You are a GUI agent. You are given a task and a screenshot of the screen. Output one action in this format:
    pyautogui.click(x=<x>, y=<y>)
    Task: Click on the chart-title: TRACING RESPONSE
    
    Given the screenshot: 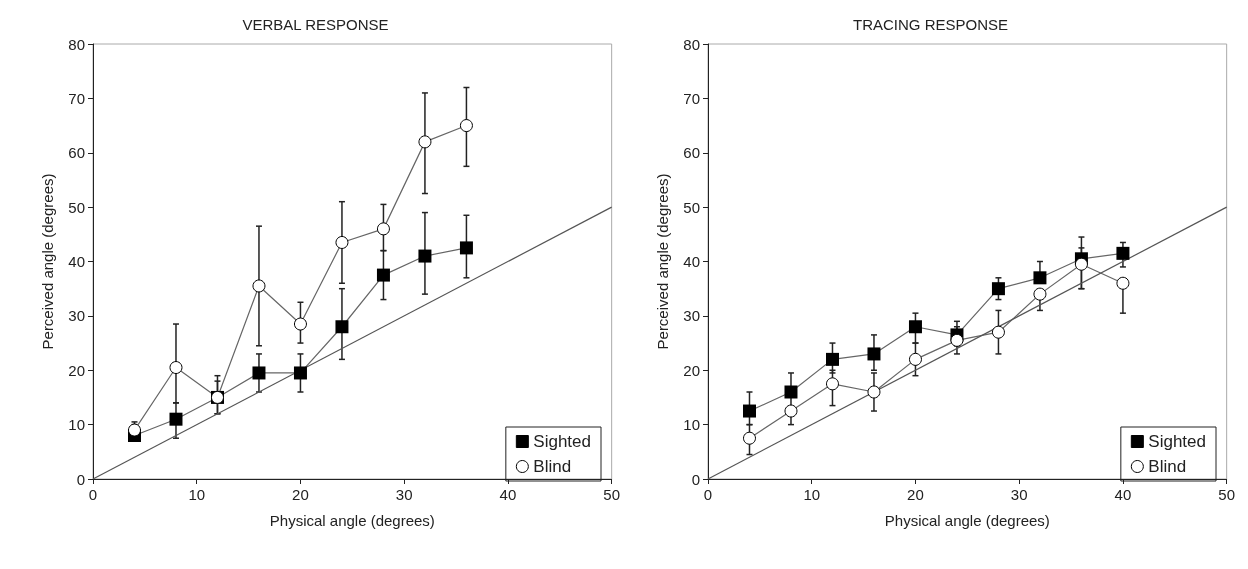 What is the action you would take?
    pyautogui.click(x=930, y=24)
    